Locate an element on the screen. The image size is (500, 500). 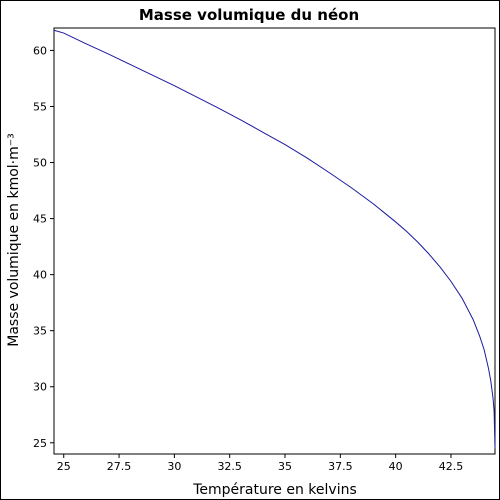
chart-title: Masse volumique du néon is located at coordinates (249, 15).